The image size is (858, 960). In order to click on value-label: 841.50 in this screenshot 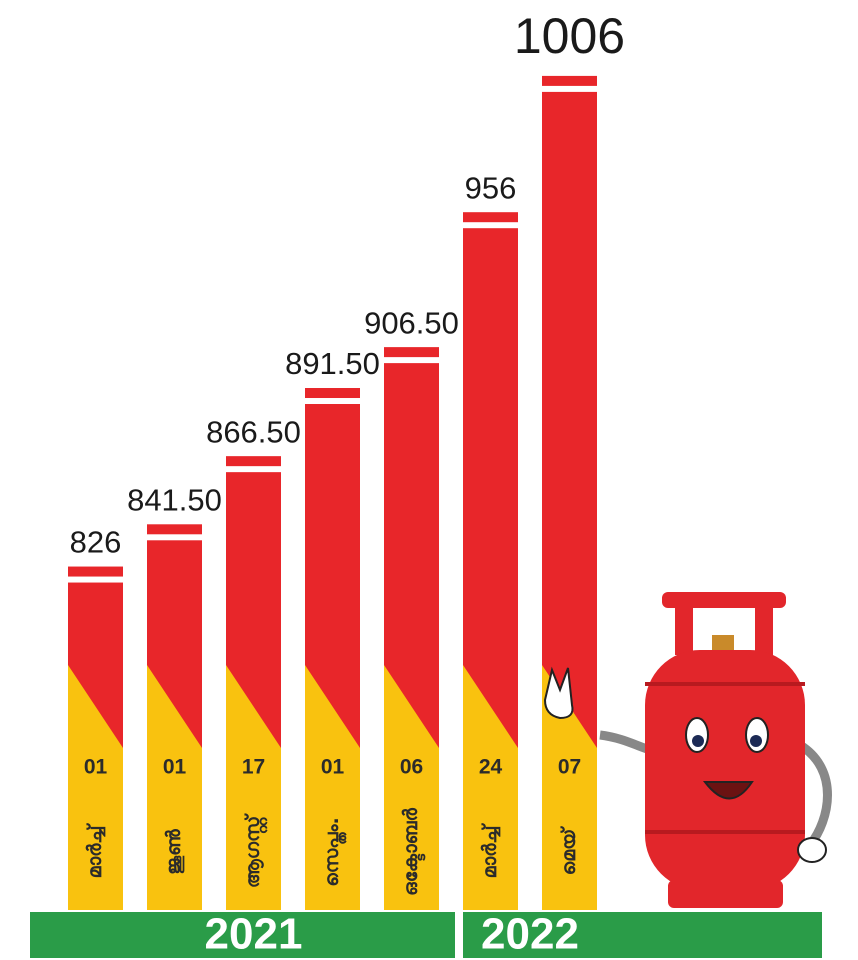, I will do `click(174, 499)`.